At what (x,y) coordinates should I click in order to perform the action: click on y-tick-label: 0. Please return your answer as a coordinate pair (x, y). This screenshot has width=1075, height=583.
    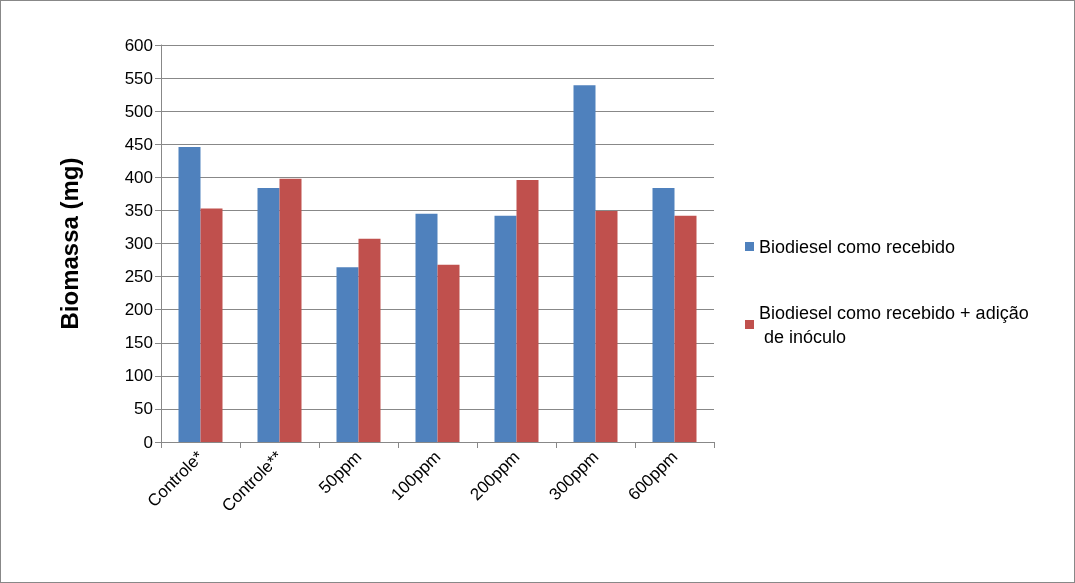
    Looking at the image, I should click on (148, 442).